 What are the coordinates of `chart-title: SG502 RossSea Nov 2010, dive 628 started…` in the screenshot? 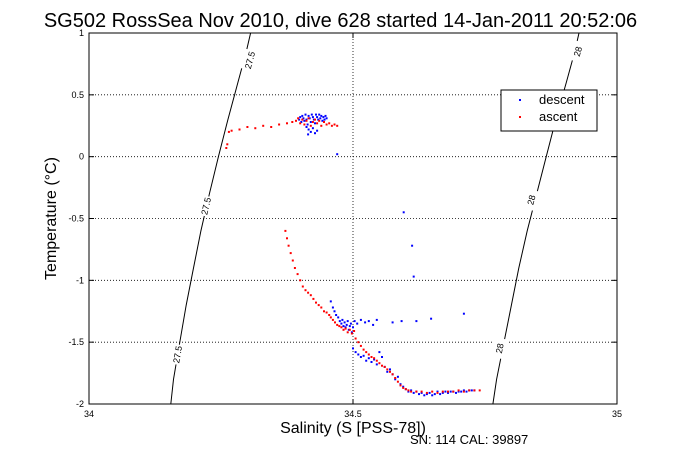 It's located at (340, 21).